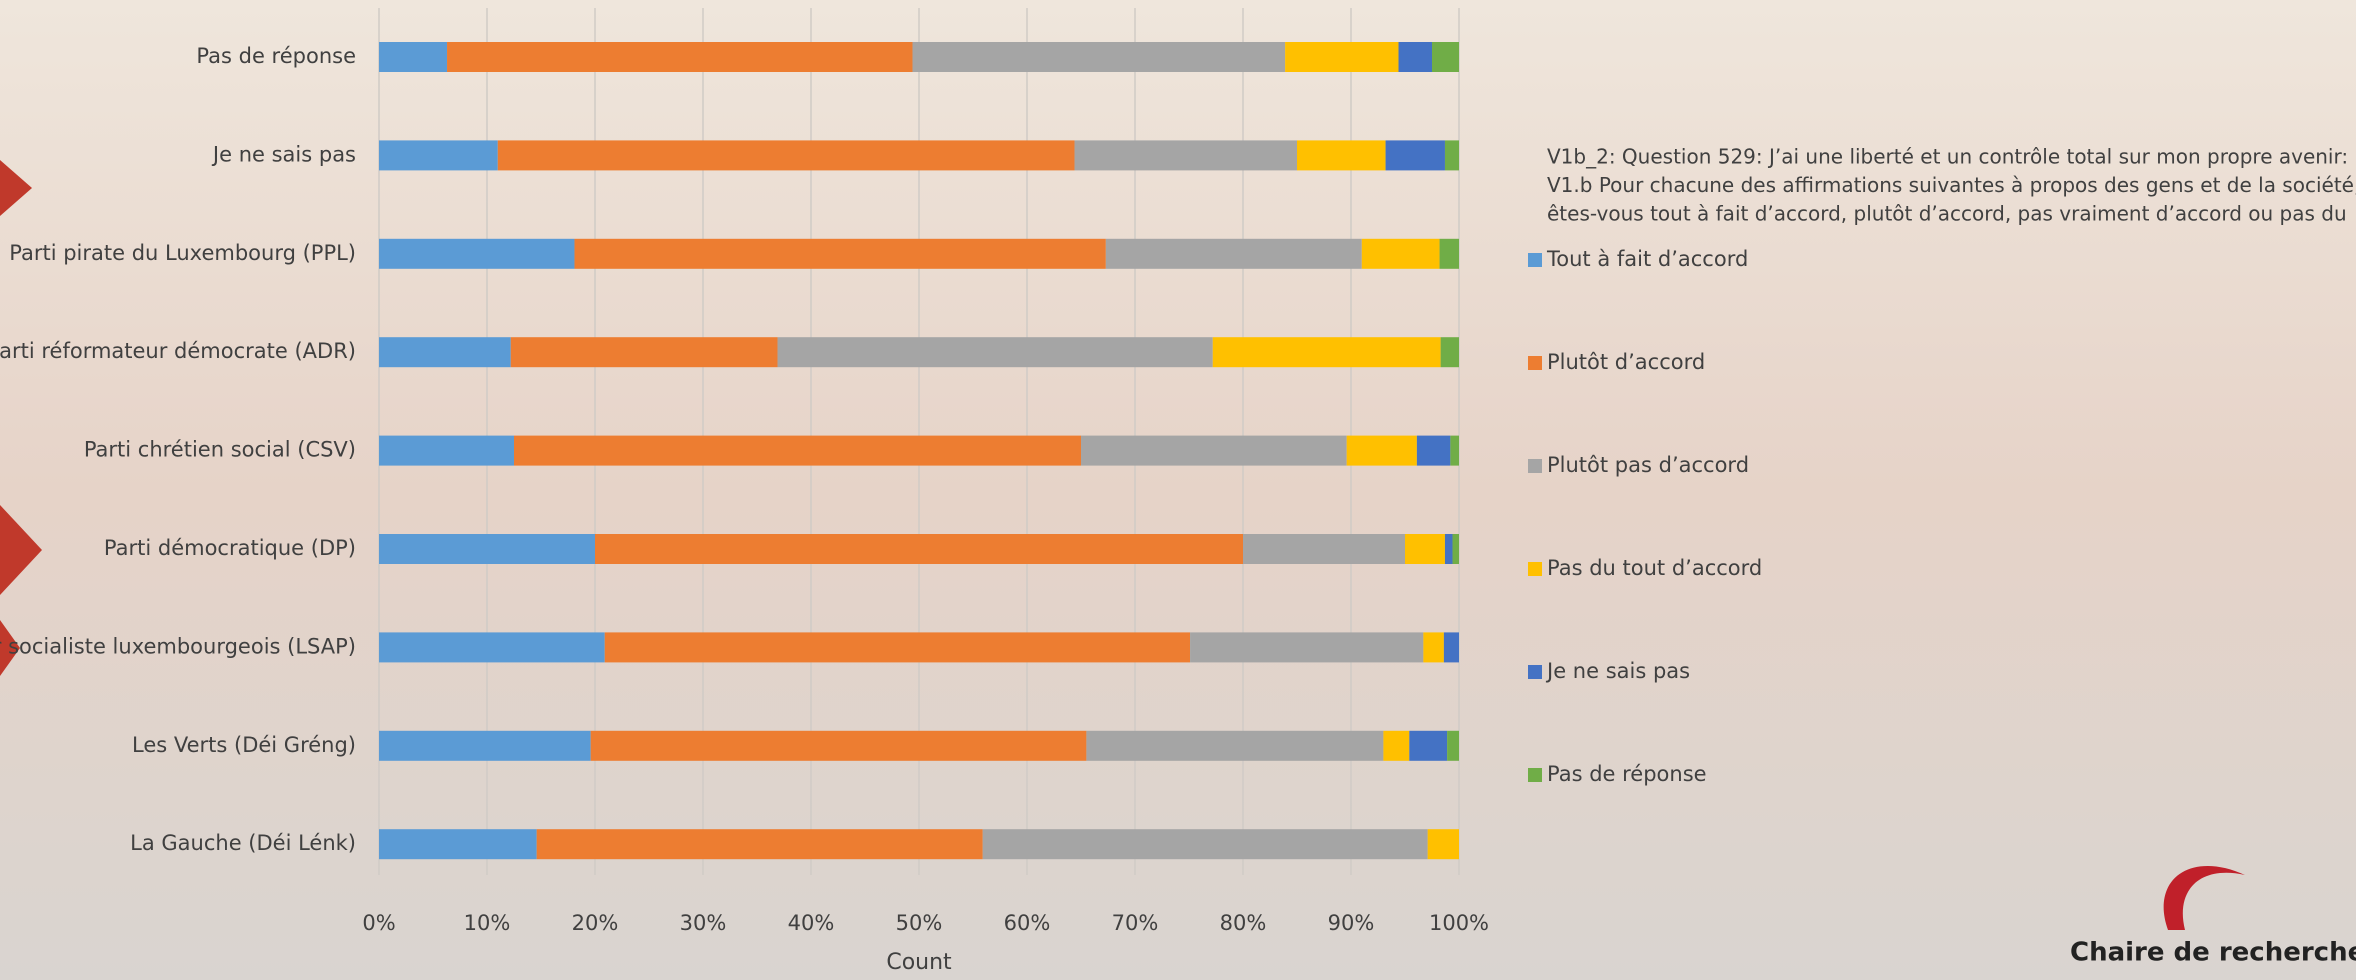  What do you see at coordinates (2204, 898) in the screenshot?
I see `logo-mark` at bounding box center [2204, 898].